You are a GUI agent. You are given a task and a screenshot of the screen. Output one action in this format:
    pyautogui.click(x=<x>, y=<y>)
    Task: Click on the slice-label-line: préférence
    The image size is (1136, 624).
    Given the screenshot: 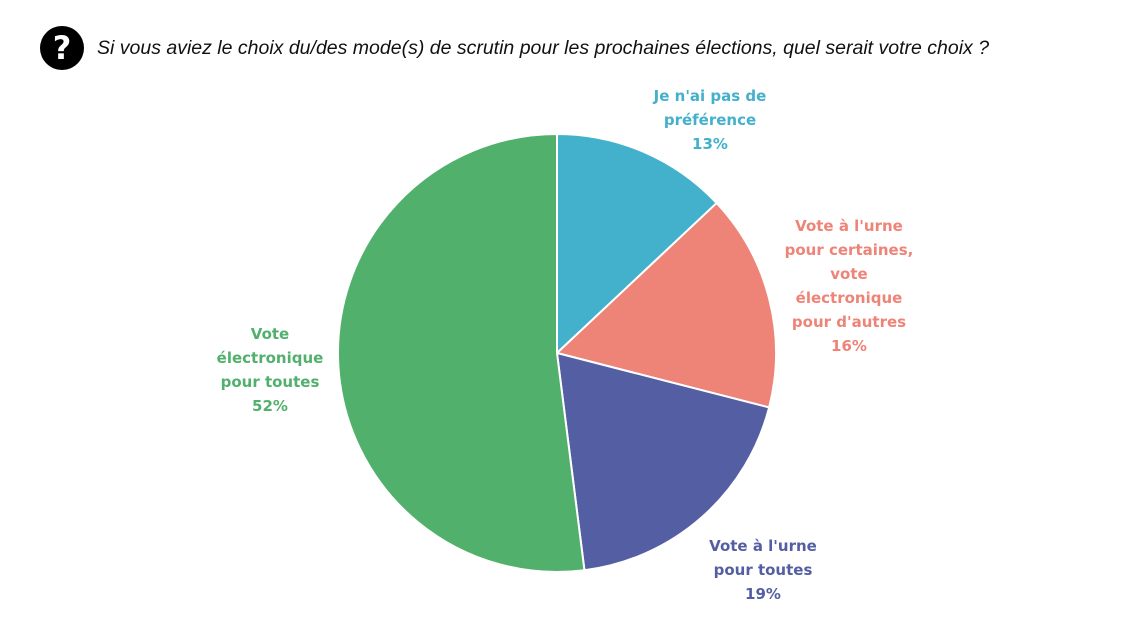 What is the action you would take?
    pyautogui.click(x=710, y=120)
    